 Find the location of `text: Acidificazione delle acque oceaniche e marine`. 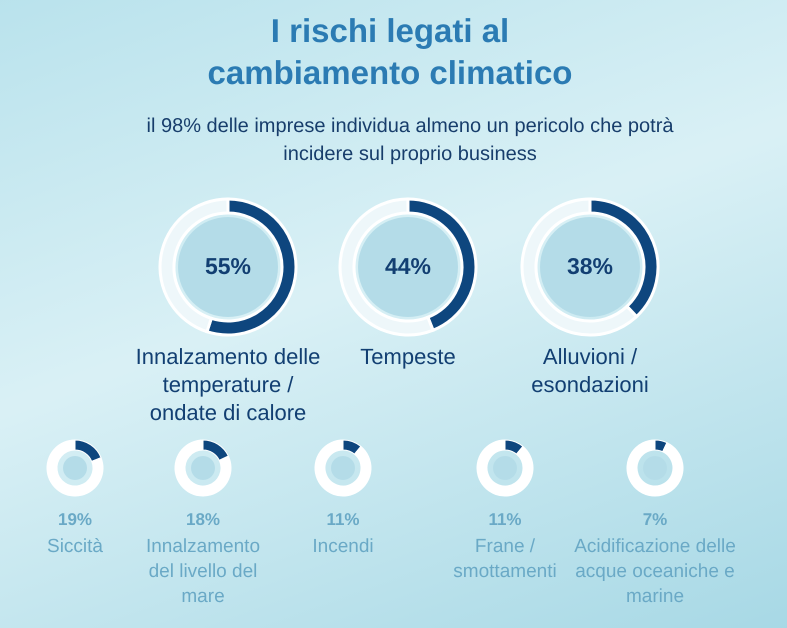

text: Acidificazione delle acque oceaniche e marine is located at coordinates (655, 572).